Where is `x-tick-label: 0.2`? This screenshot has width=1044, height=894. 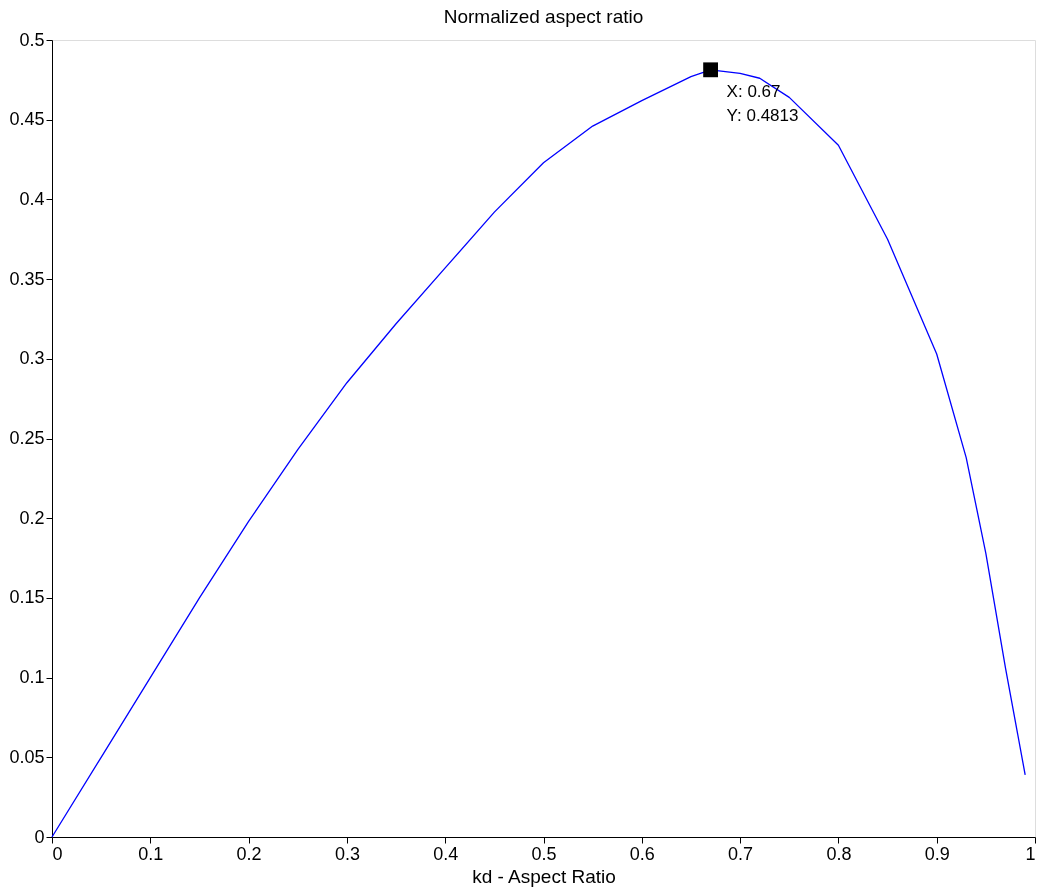
x-tick-label: 0.2 is located at coordinates (249, 853).